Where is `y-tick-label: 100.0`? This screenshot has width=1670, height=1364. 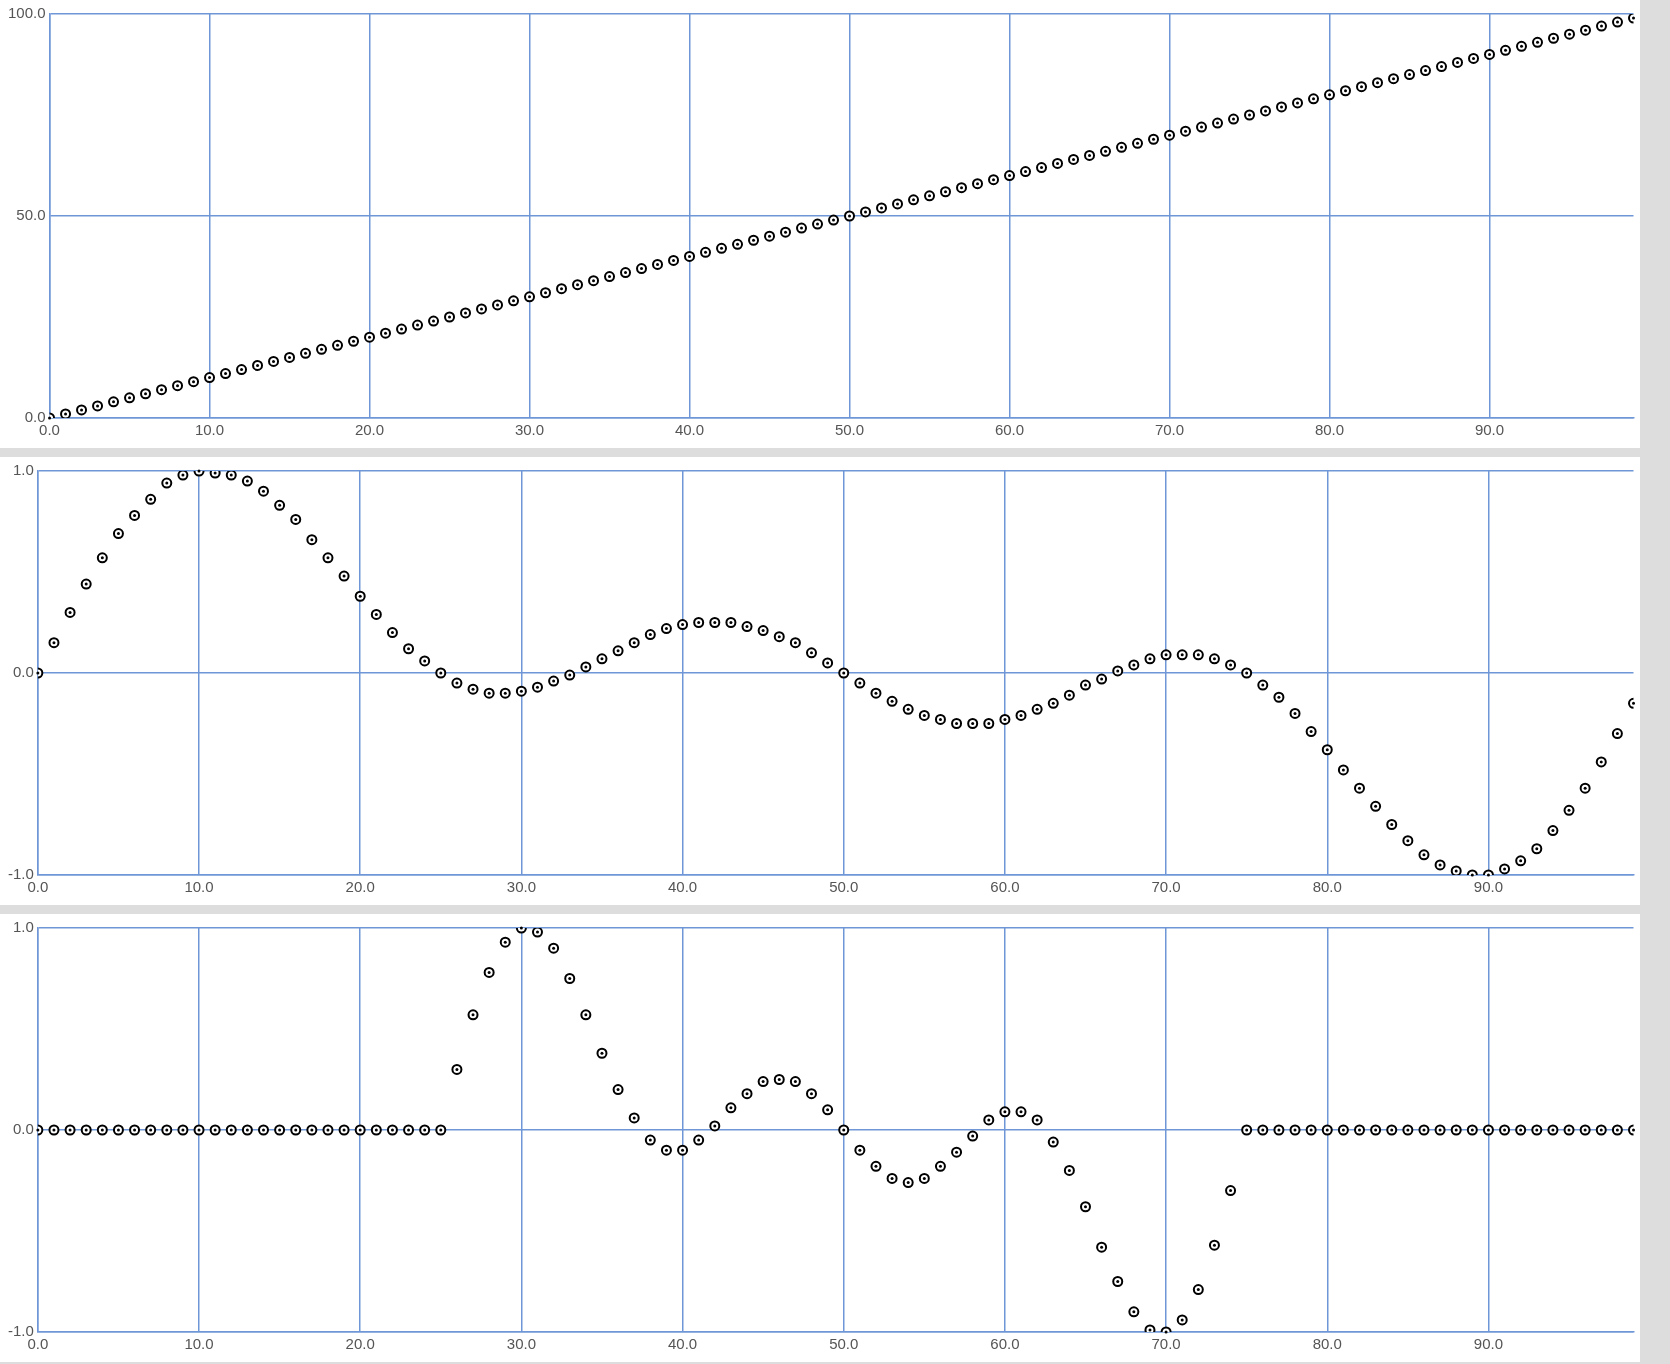 y-tick-label: 100.0 is located at coordinates (26, 13).